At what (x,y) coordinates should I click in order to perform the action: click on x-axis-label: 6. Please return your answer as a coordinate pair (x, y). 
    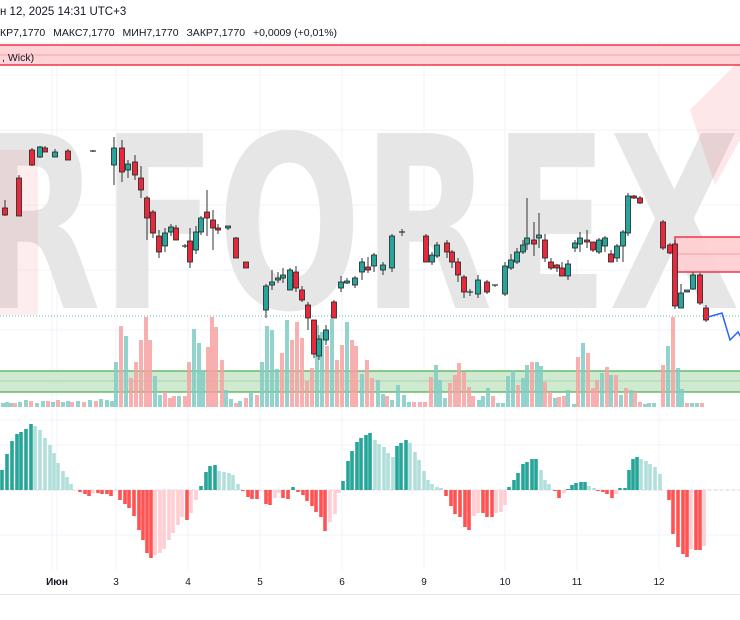
    Looking at the image, I should click on (342, 582).